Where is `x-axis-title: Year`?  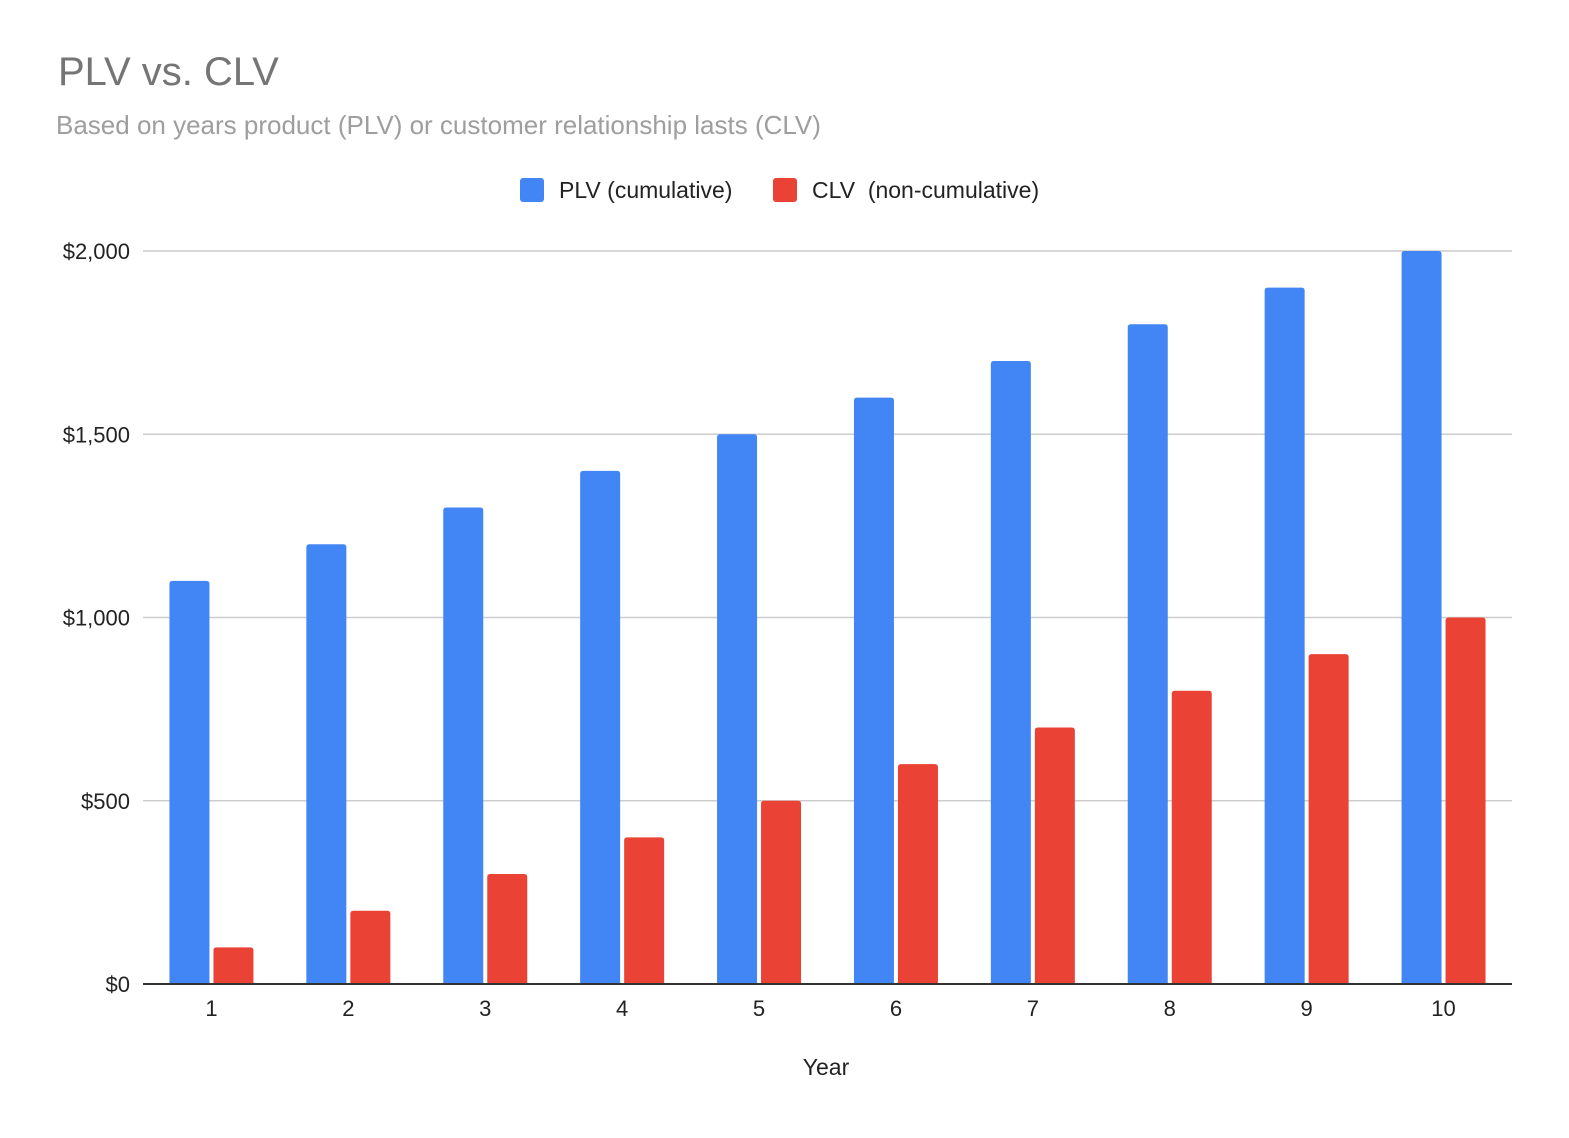 x-axis-title: Year is located at coordinates (826, 1067).